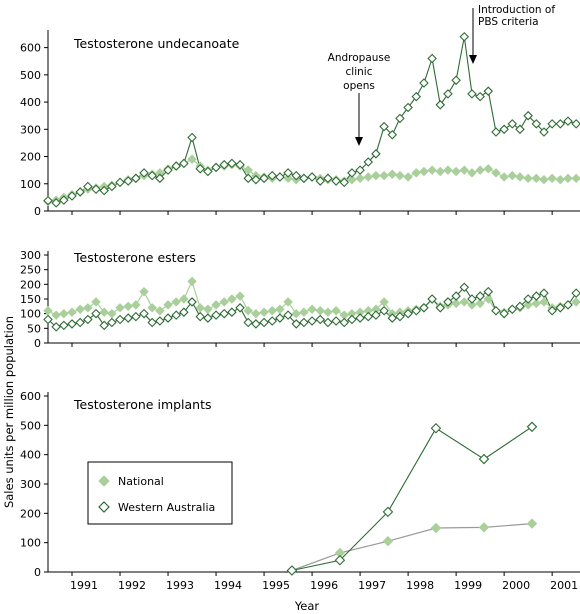 Image resolution: width=580 pixels, height=614 pixels. Describe the element at coordinates (420, 585) in the screenshot. I see `x-tick-label: 1998` at that location.